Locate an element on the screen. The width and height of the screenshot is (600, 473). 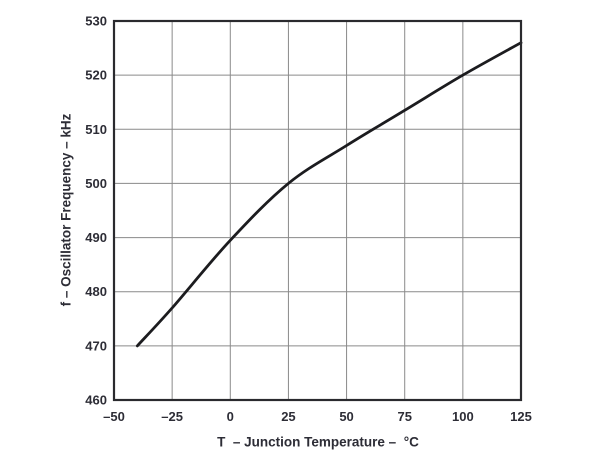
x-tick-label: 75 is located at coordinates (404, 416).